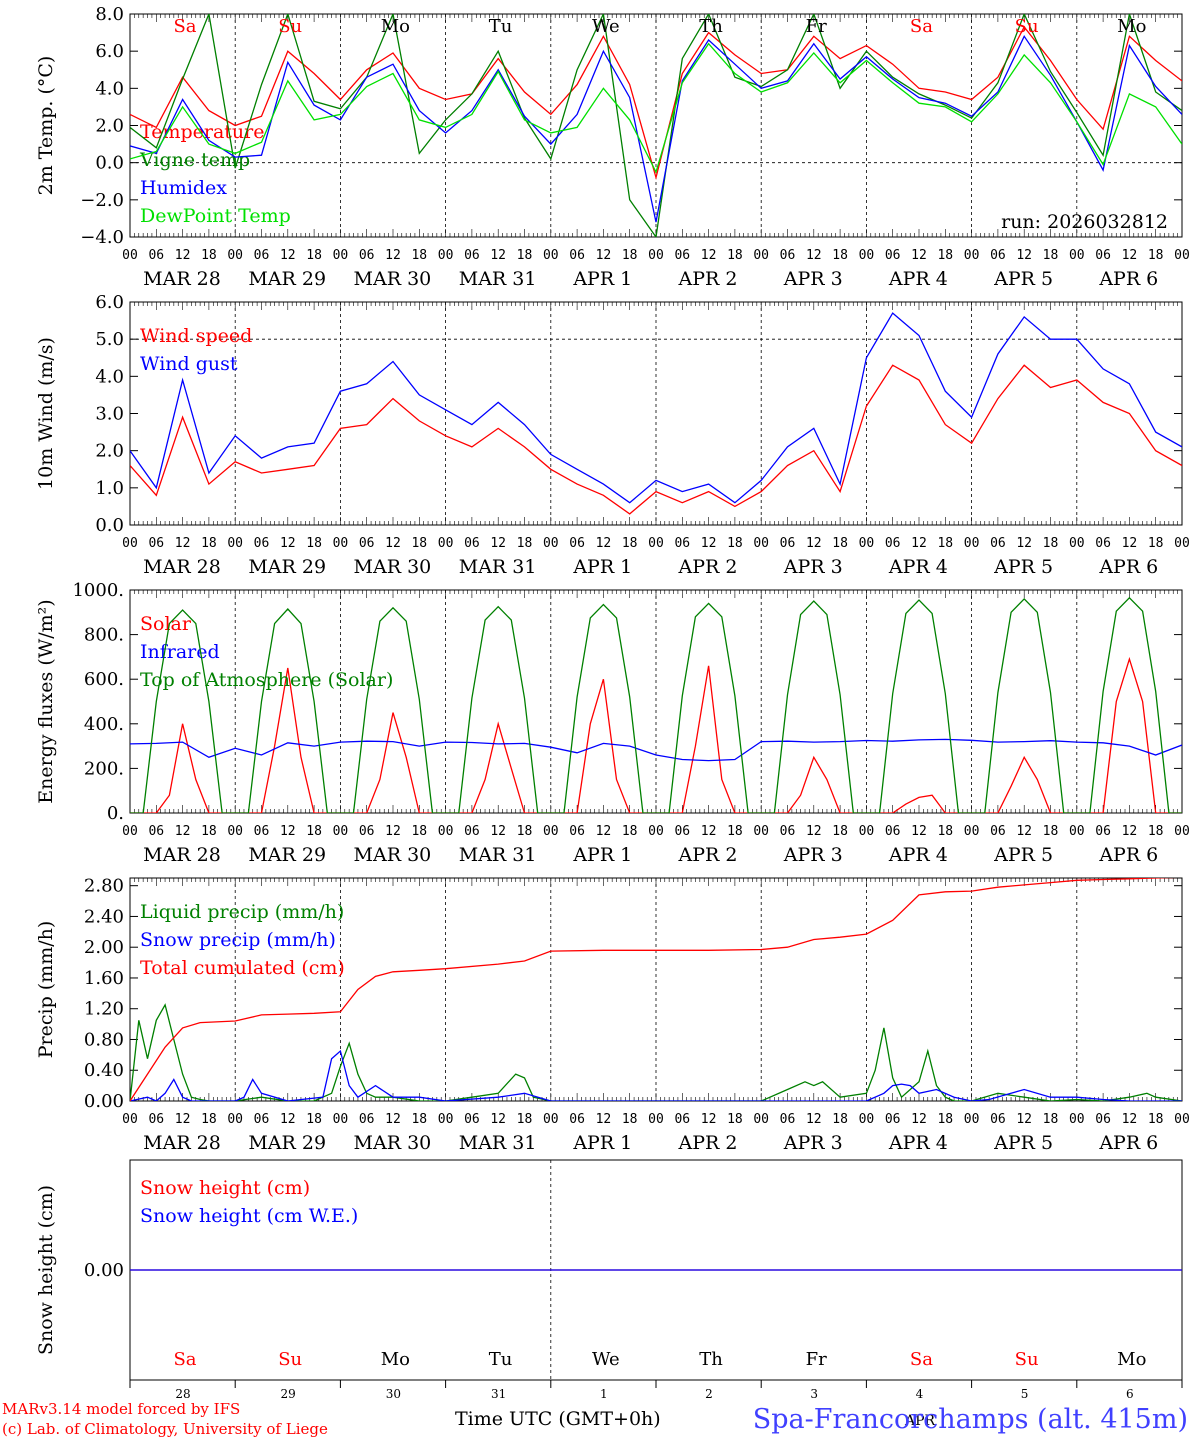 The height and width of the screenshot is (1440, 1194). Describe the element at coordinates (184, 1359) in the screenshot. I see `weekday-label-bottom: Sa` at that location.